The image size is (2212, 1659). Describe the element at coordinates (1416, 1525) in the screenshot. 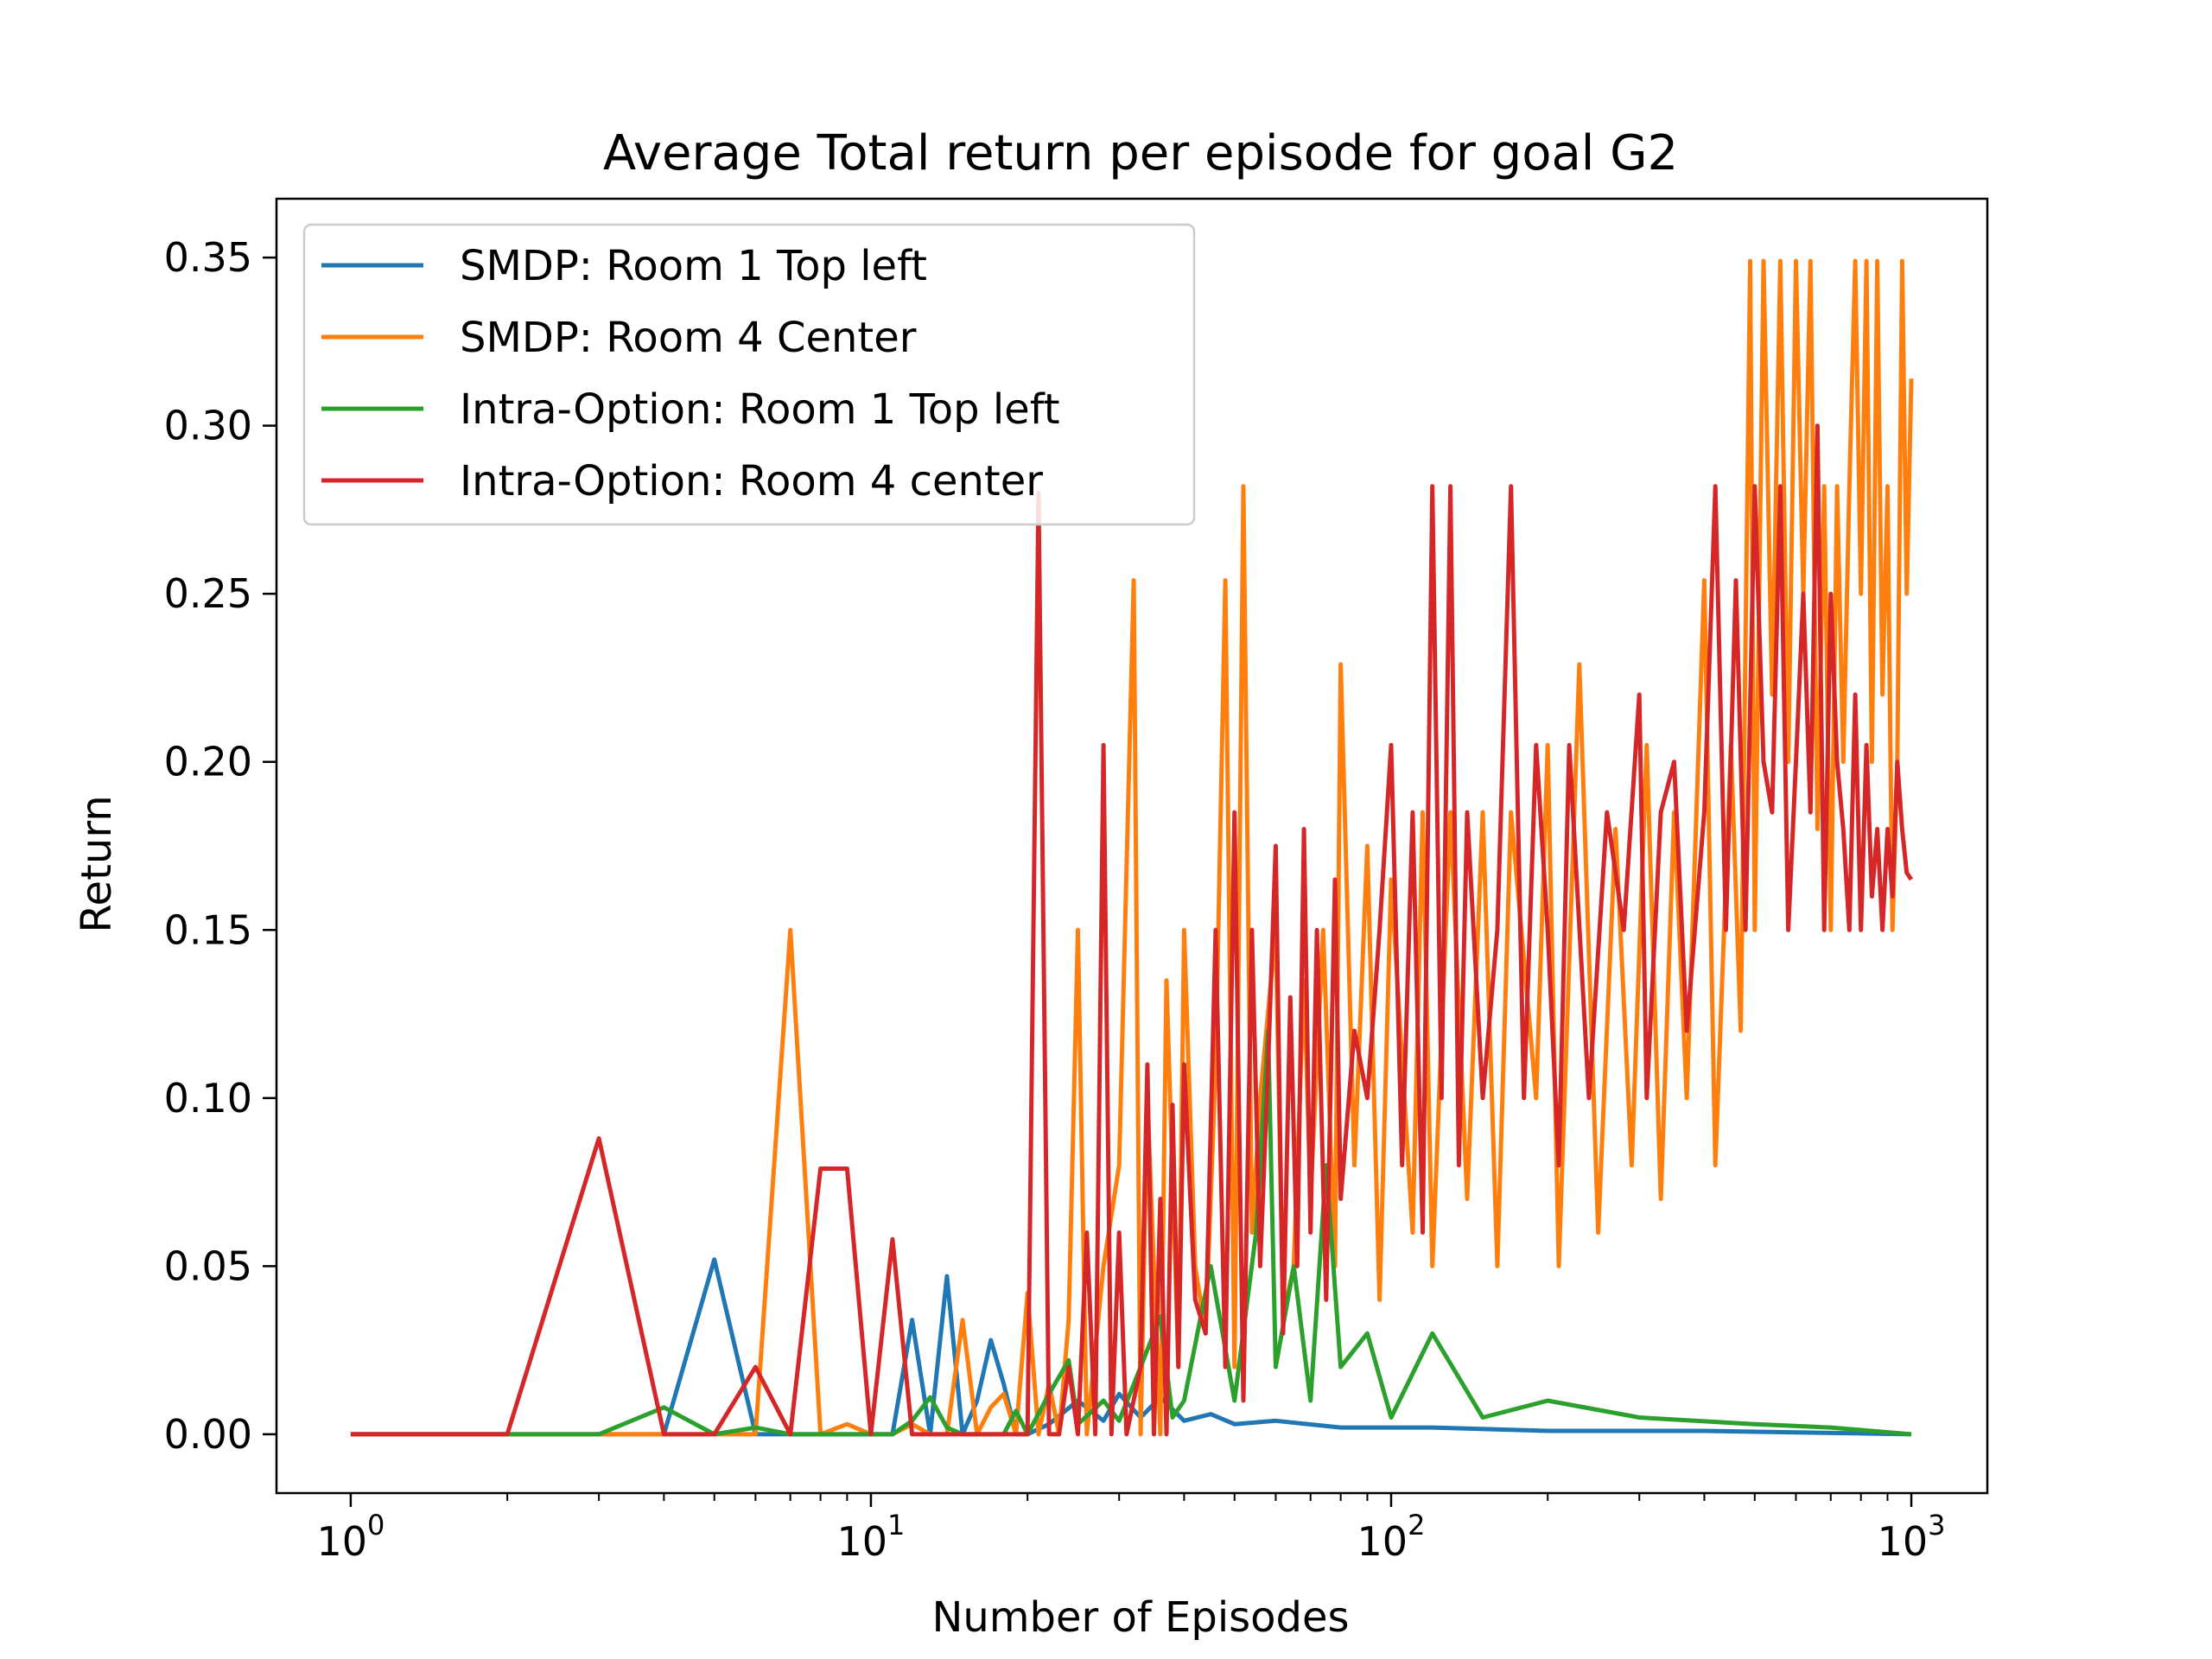

I see `x-tick-exponent: 2` at that location.